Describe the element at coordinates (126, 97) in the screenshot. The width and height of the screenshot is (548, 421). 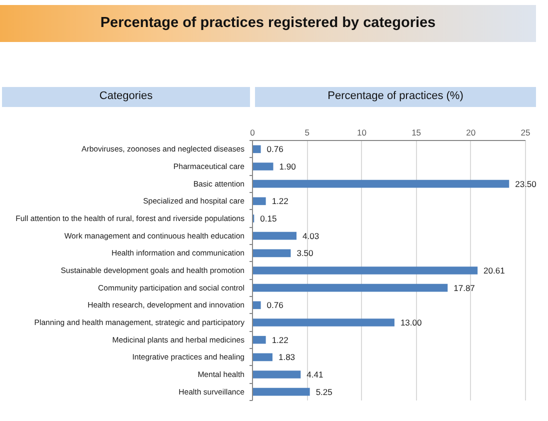
I see `y-axis-title: Categories` at that location.